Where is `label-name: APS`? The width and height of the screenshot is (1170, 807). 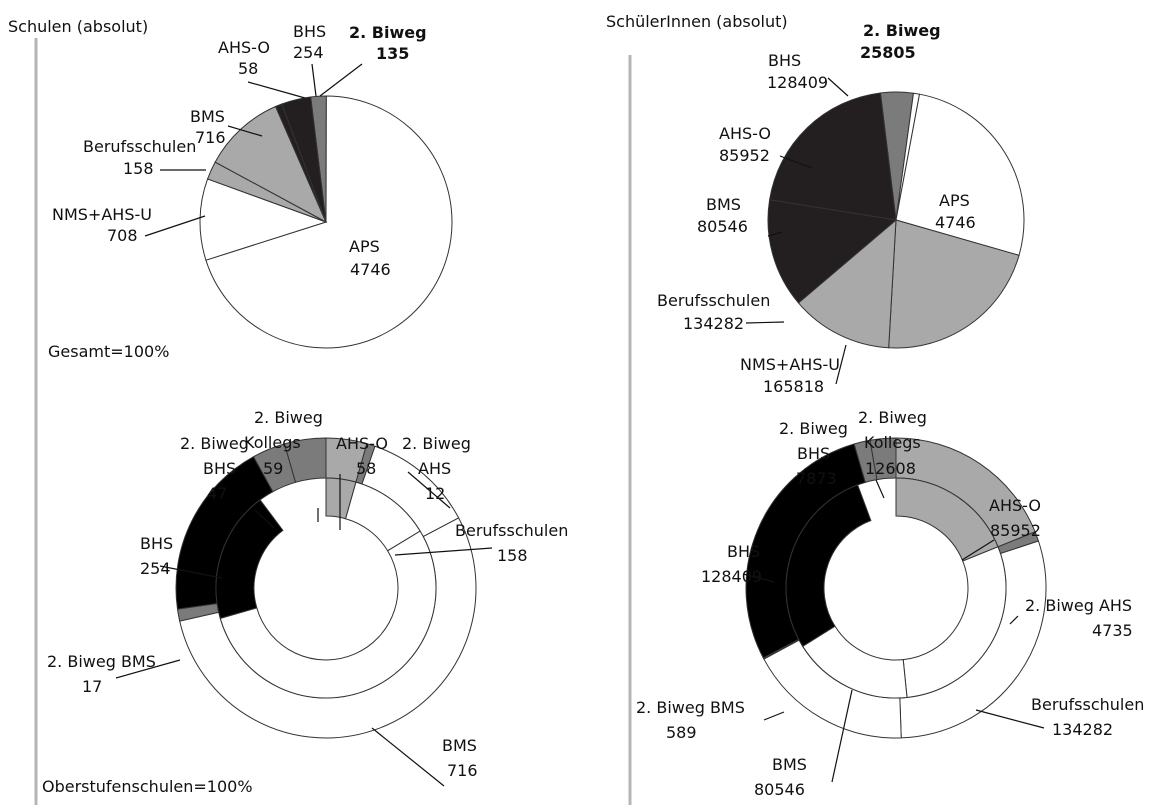
label-name: APS is located at coordinates (954, 200).